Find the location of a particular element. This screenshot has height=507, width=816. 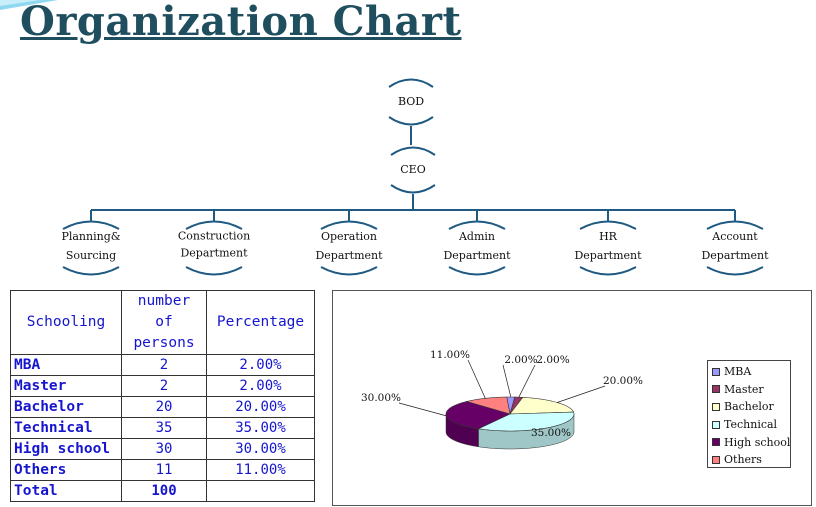

pie-slice-high-school is located at coordinates (478, 415).